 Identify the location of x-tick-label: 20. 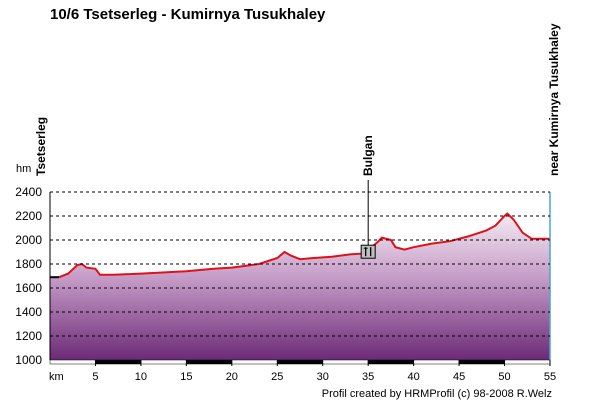
(232, 377).